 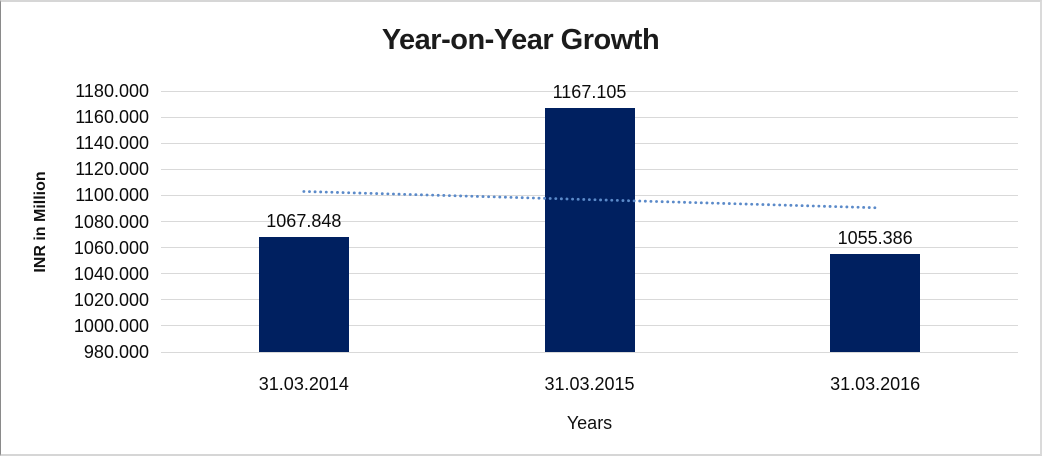 I want to click on bar-value-label: 1055.386, so click(x=875, y=237).